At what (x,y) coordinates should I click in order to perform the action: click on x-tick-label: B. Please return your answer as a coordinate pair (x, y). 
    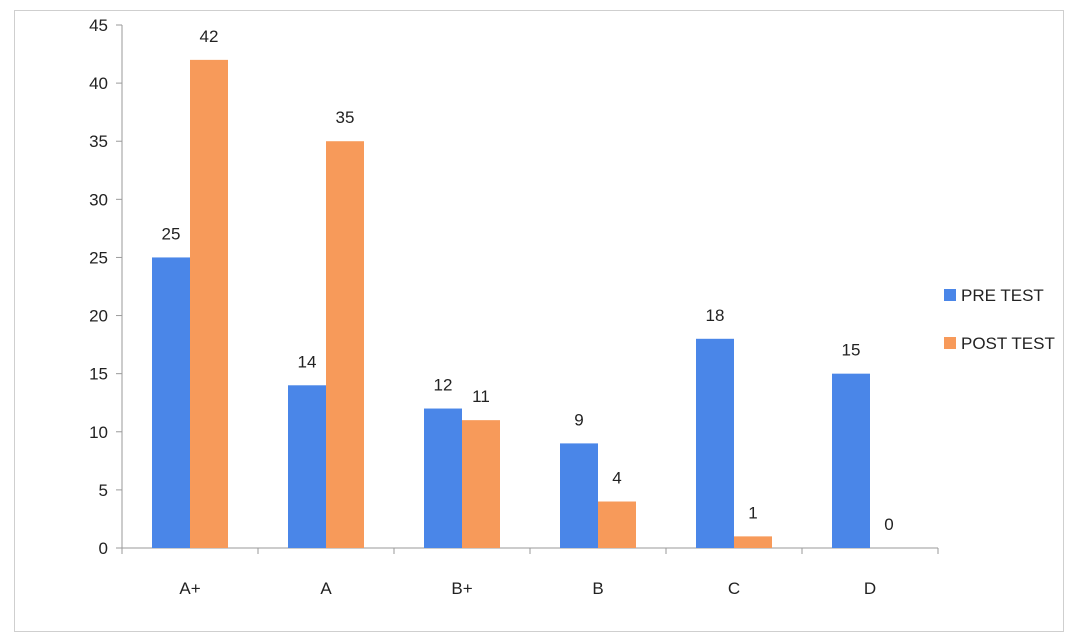
    Looking at the image, I should click on (597, 588).